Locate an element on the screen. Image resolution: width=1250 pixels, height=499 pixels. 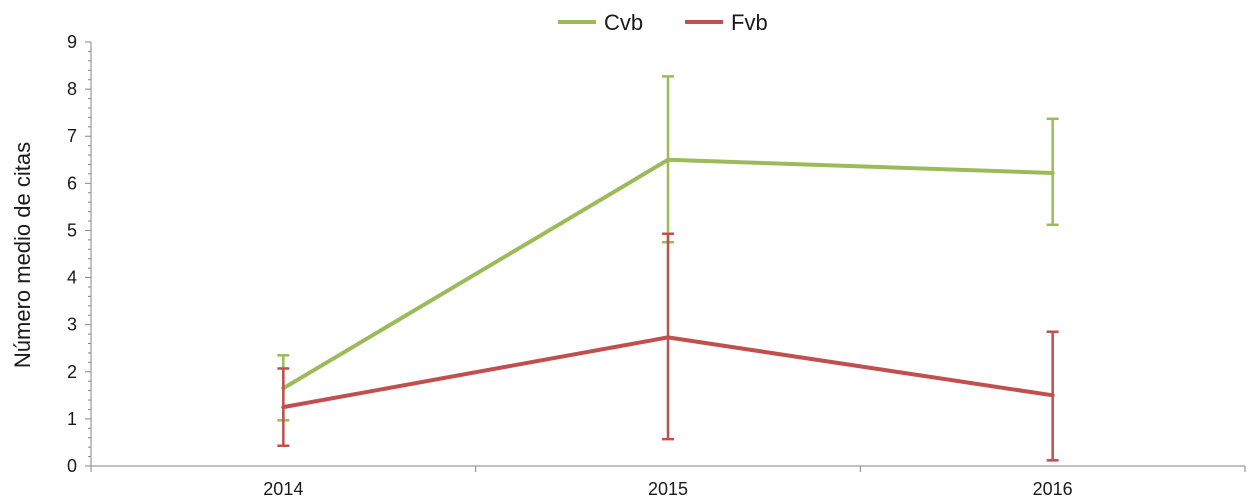
x-tick-label: 2014 is located at coordinates (283, 489).